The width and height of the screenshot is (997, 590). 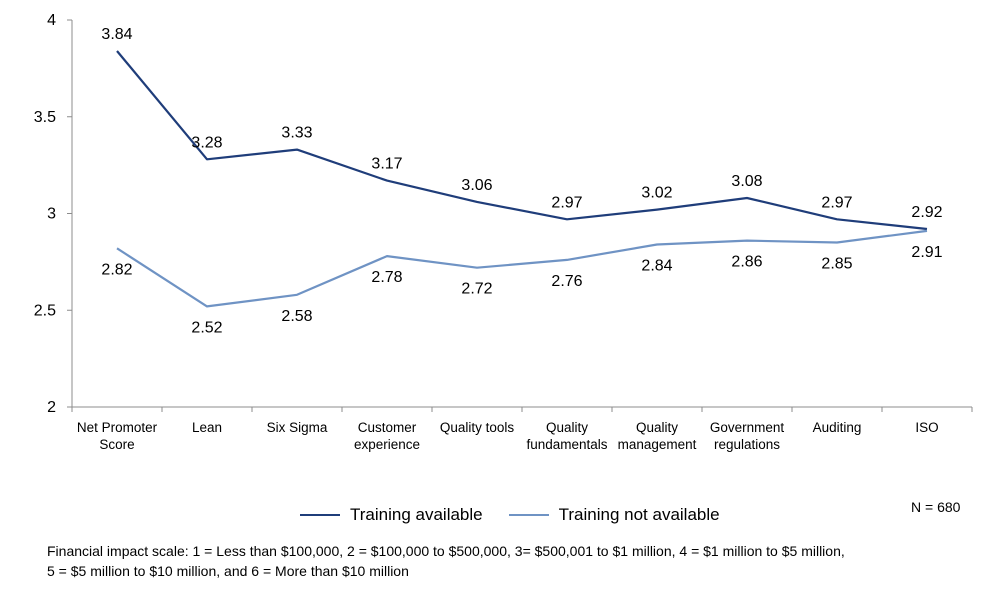 I want to click on y-tick-label: 3.5, so click(x=45, y=117).